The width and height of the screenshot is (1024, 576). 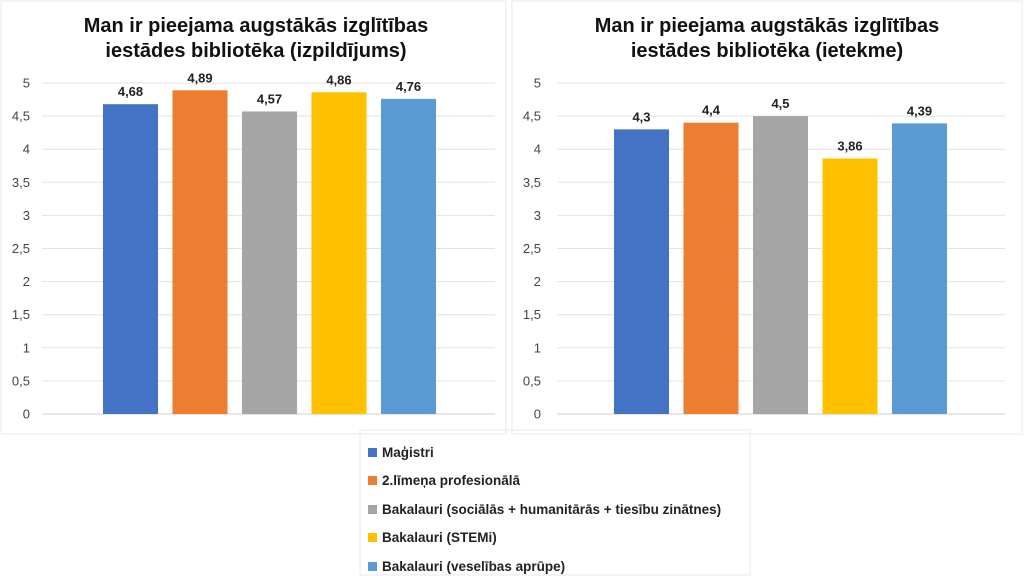 What do you see at coordinates (474, 566) in the screenshot?
I see `legend-label: Bakalauri (veselības aprūpe)` at bounding box center [474, 566].